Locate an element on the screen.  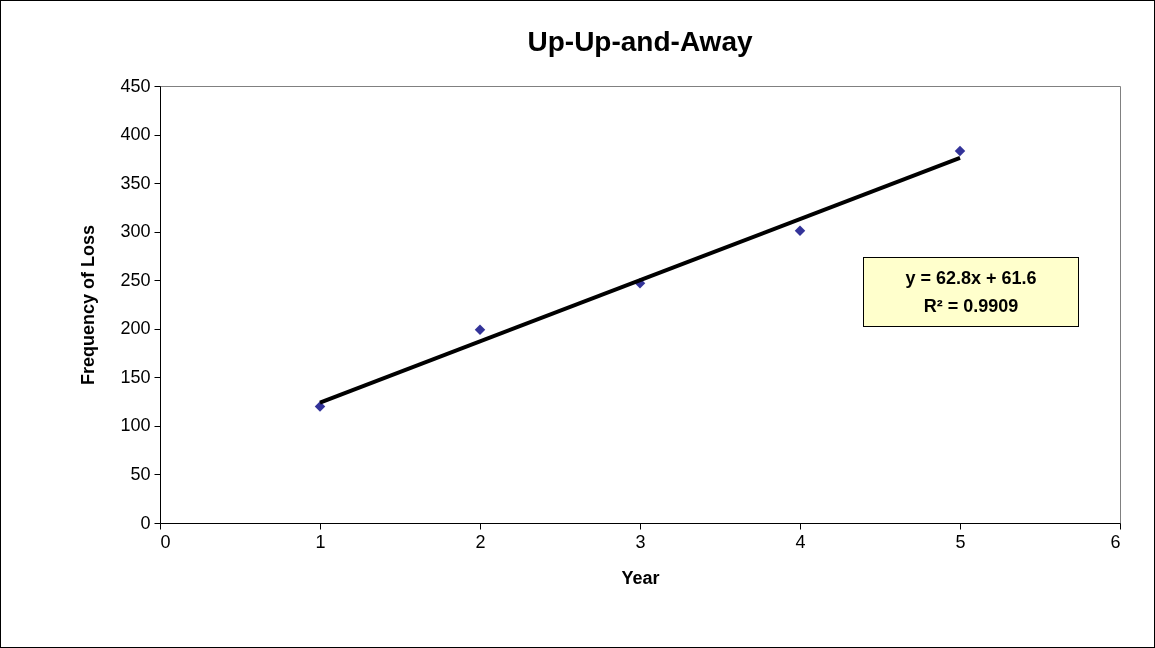
y-tick-label: 250 is located at coordinates (135, 279).